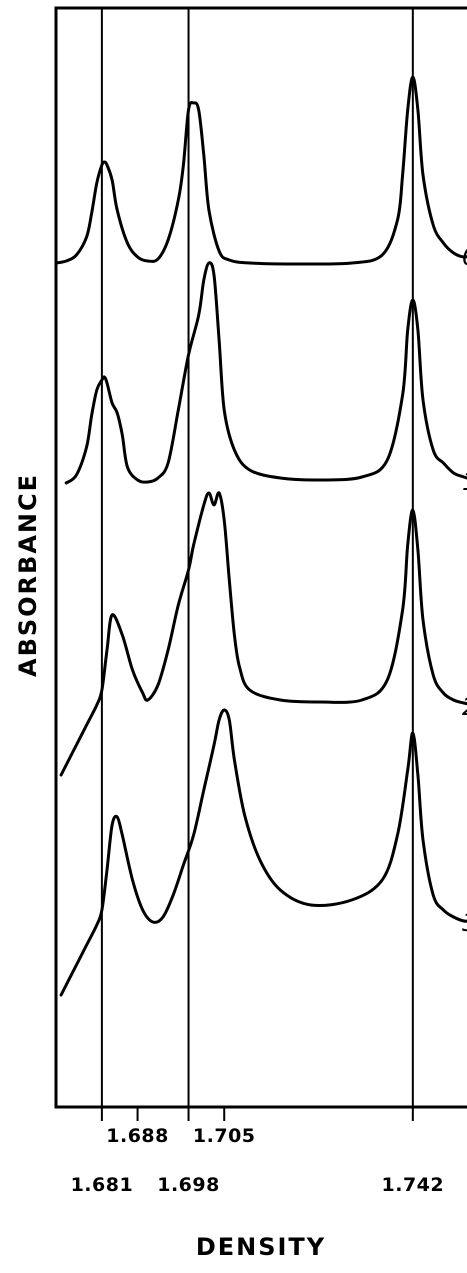 Image resolution: width=467 pixels, height=1273 pixels. What do you see at coordinates (28, 575) in the screenshot?
I see `y-axis-title: ABSORBANCE` at bounding box center [28, 575].